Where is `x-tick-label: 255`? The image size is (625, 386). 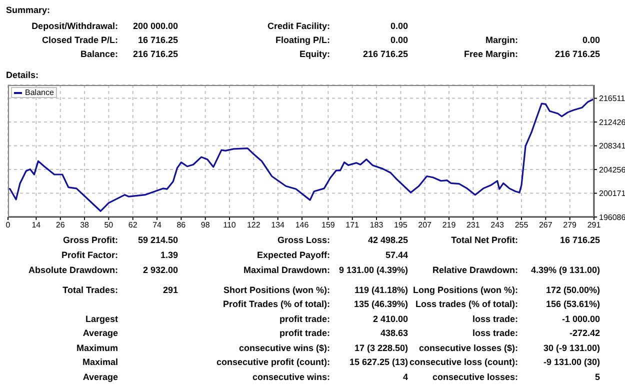
x-tick-label: 255 is located at coordinates (521, 225).